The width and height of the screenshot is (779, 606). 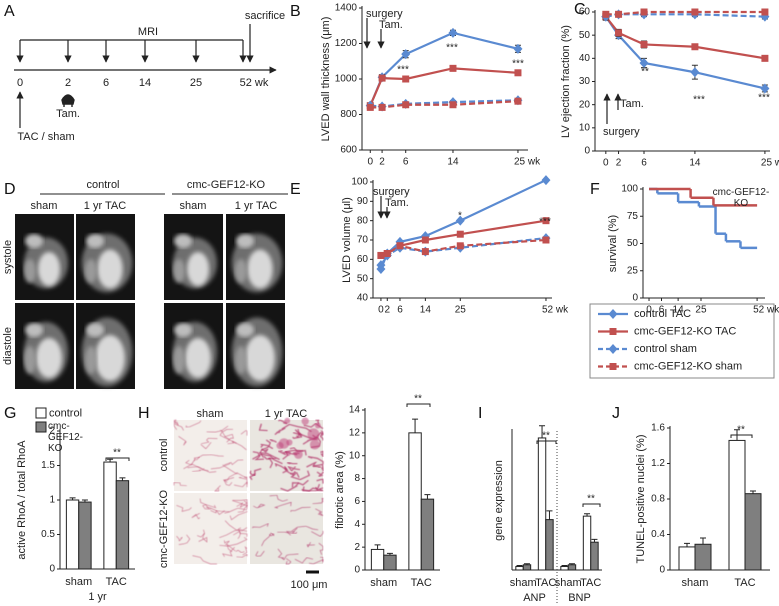 What do you see at coordinates (210, 414) in the screenshot?
I see `column-header: sham` at bounding box center [210, 414].